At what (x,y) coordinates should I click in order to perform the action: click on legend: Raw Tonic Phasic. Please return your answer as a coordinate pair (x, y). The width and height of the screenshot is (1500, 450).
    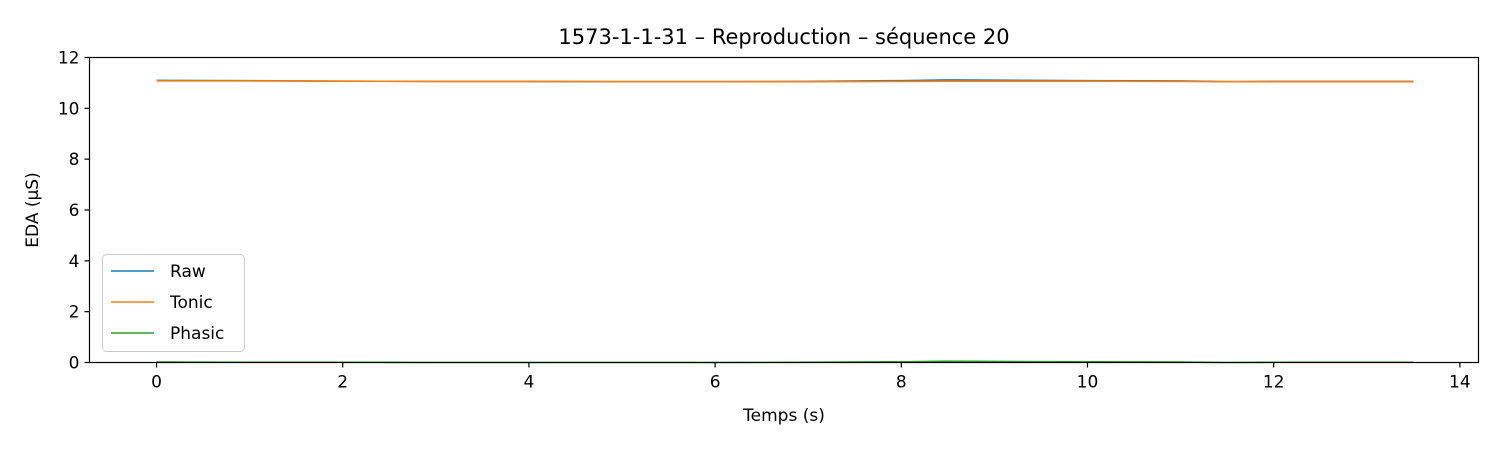
    Looking at the image, I should click on (173, 303).